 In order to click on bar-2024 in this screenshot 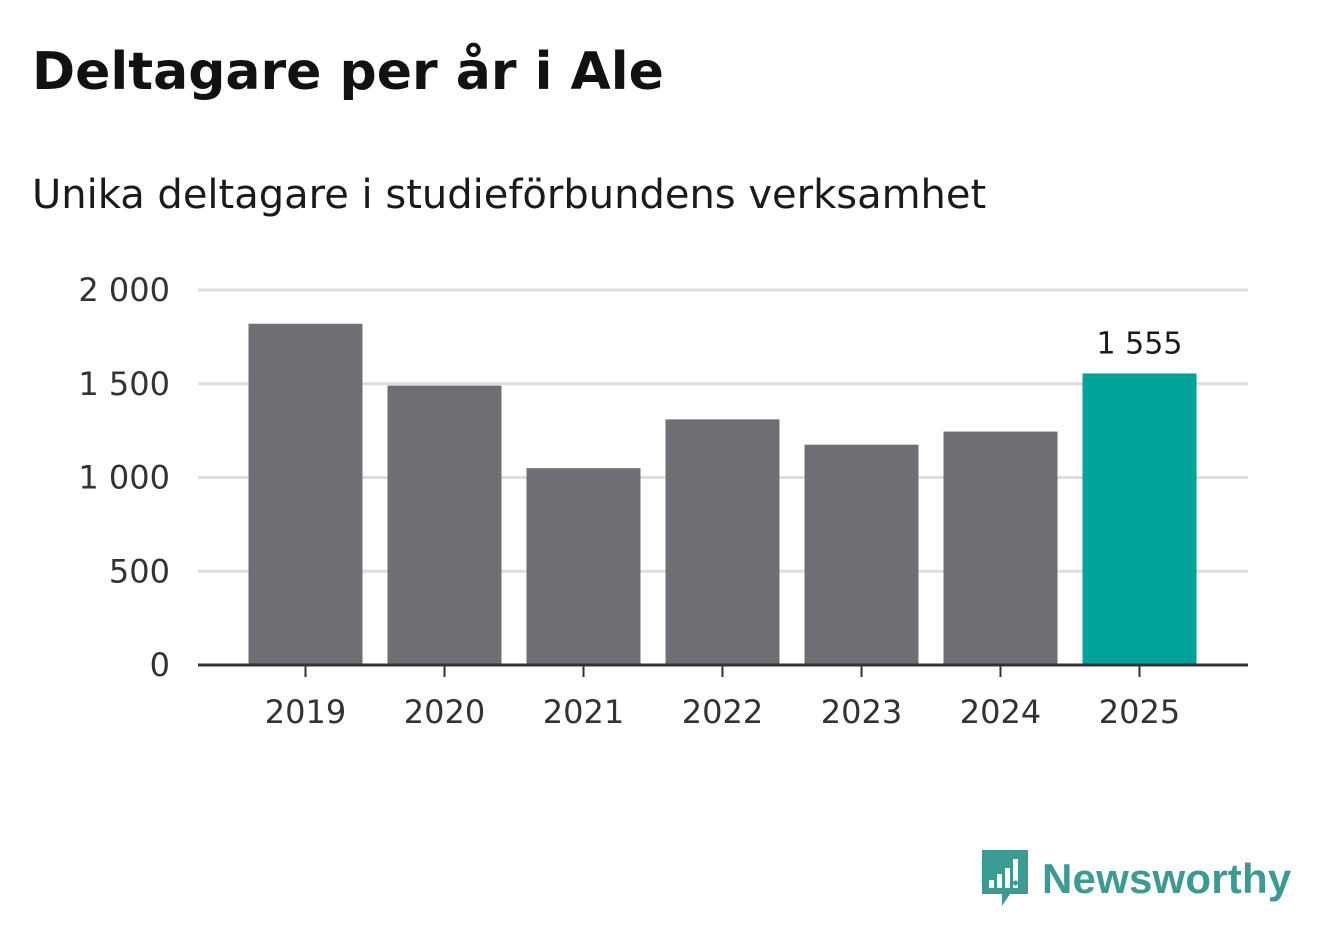, I will do `click(1000, 548)`.